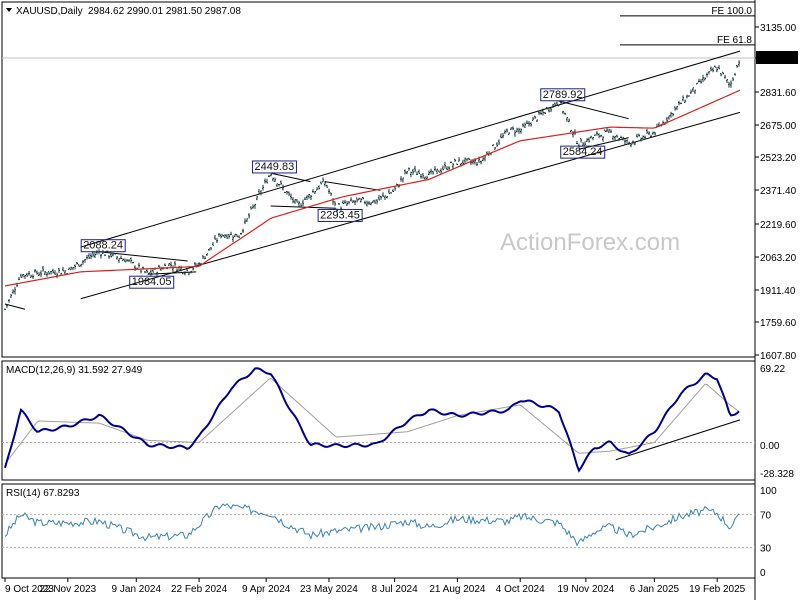 Image resolution: width=800 pixels, height=600 pixels. I want to click on price-annotation-label: 1984.05, so click(152, 282).